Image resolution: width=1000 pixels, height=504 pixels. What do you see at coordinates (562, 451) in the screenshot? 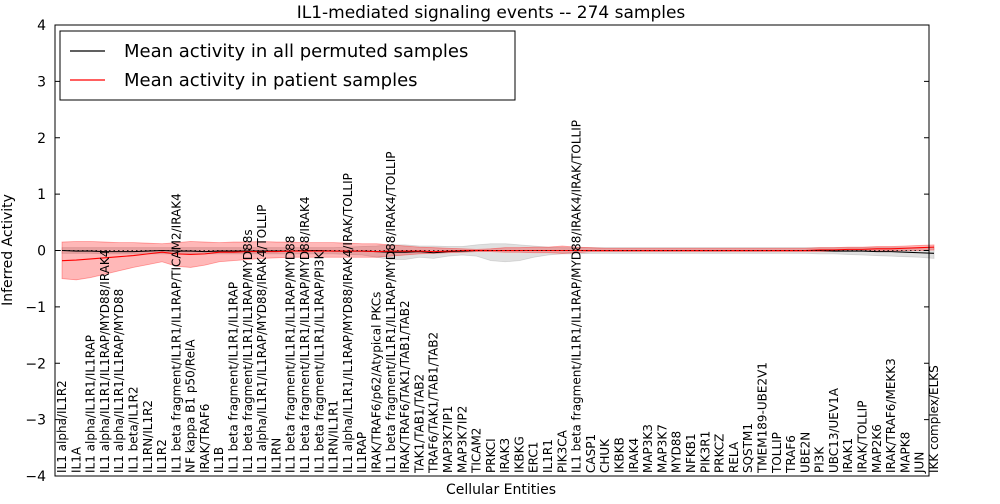
I see `x-tick-label: PIK3CA` at bounding box center [562, 451].